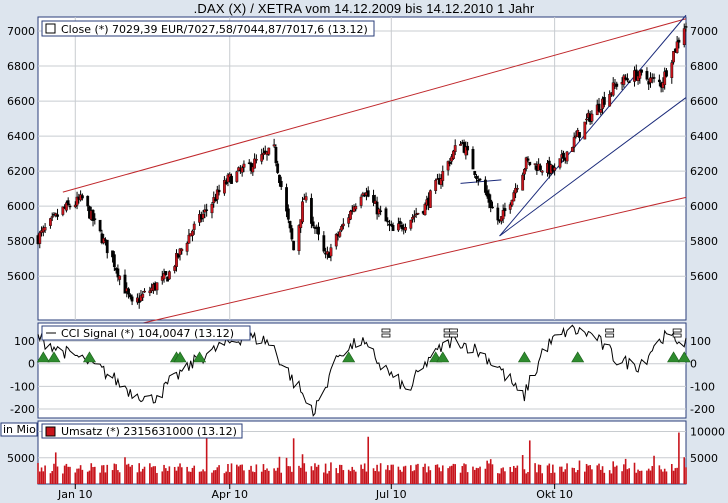  I want to click on x-tick-label: Okt 10, so click(554, 494).